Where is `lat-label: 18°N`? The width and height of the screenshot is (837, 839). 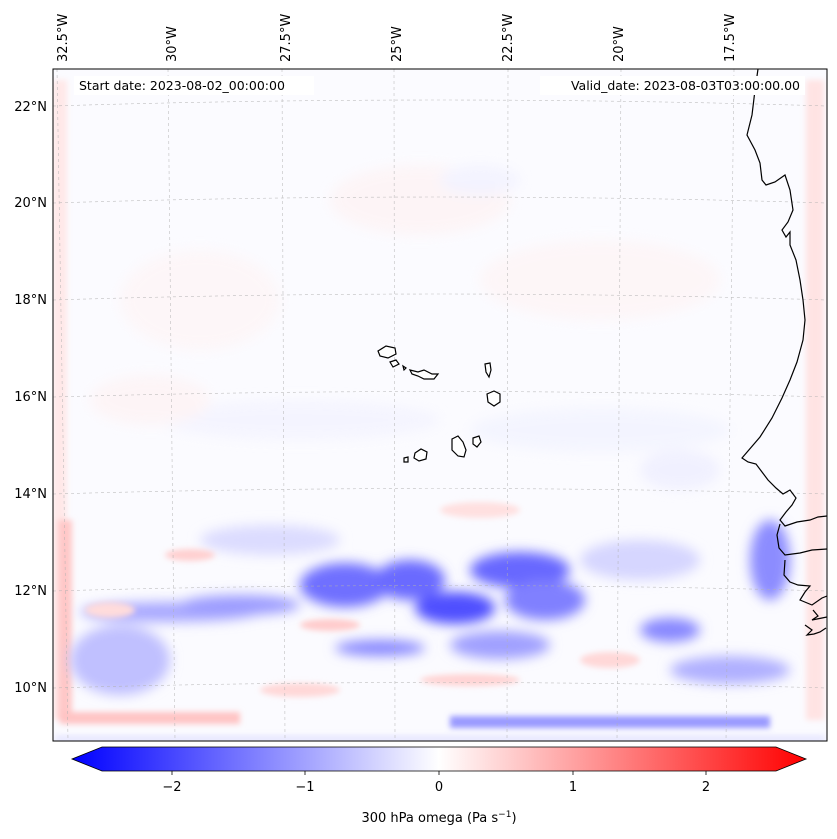
lat-label: 18°N is located at coordinates (30, 300).